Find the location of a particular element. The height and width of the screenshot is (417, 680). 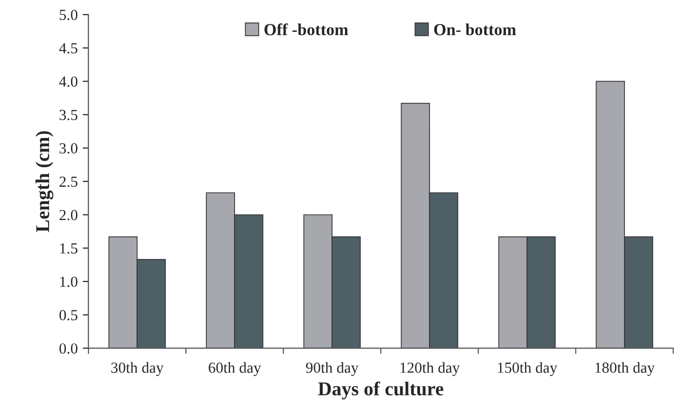

y-tick-label: 3.5 is located at coordinates (69, 115).